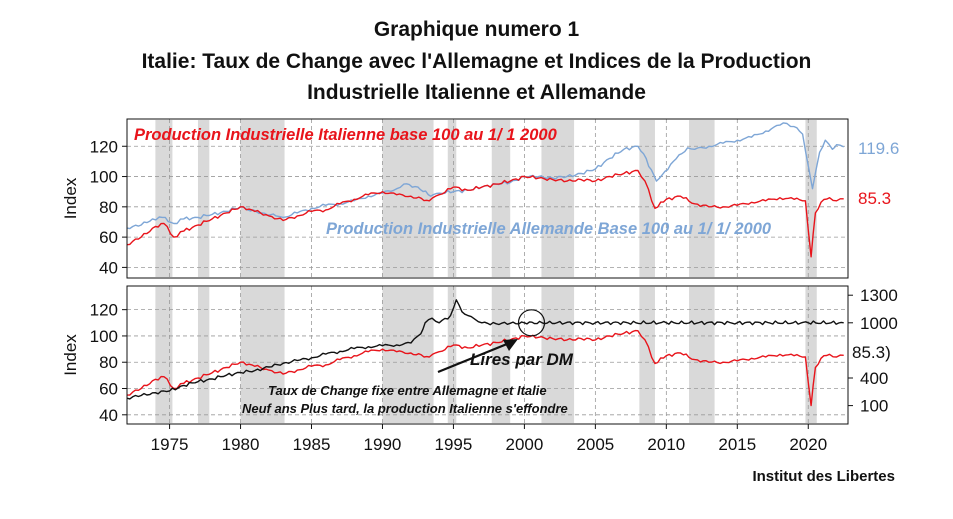  I want to click on annotation-arrow-shaft, so click(475, 357).